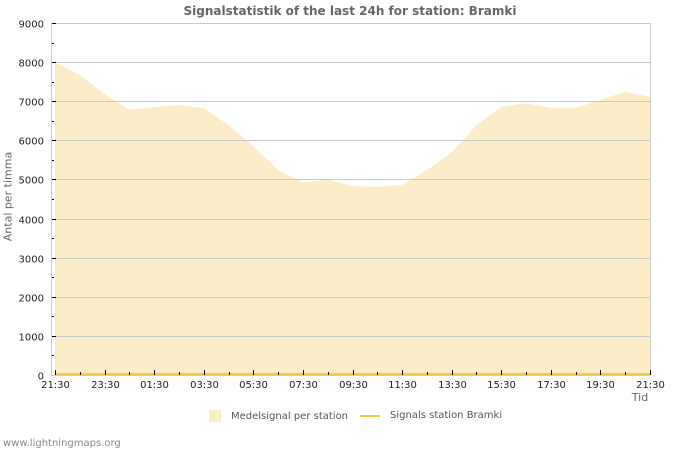  Describe the element at coordinates (452, 385) in the screenshot. I see `x-tick-label: 13:30` at that location.